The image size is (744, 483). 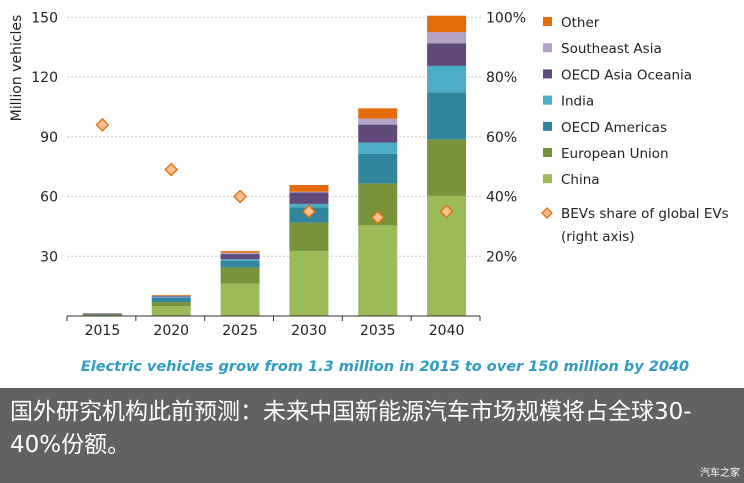 What do you see at coordinates (720, 473) in the screenshot?
I see `watermark: 汽车之家` at bounding box center [720, 473].